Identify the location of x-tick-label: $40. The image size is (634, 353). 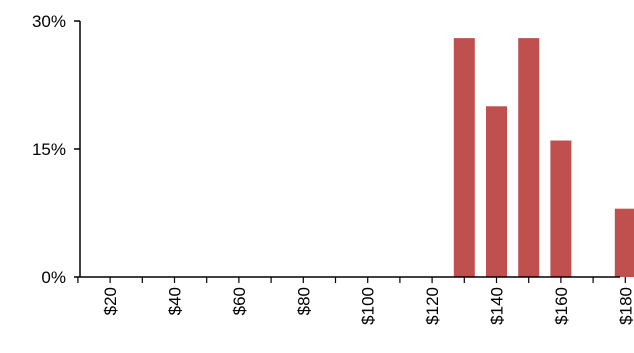
(175, 301).